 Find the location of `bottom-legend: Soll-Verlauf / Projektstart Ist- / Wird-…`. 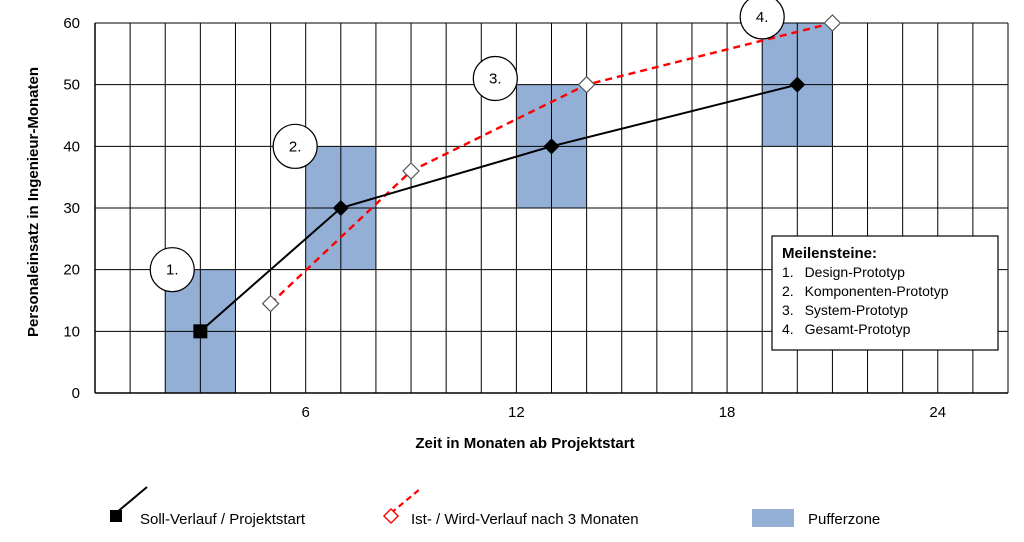

bottom-legend: Soll-Verlauf / Projektstart Ist- / Wird-… is located at coordinates (495, 507).